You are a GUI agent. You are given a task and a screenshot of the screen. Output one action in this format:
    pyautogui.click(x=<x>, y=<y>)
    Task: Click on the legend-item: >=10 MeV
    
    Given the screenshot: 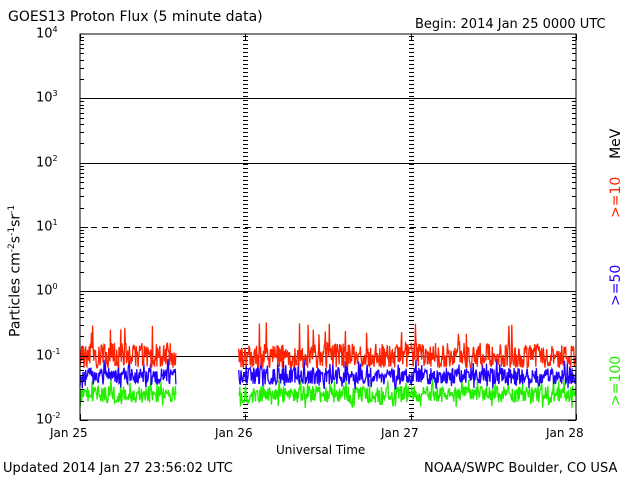 What is the action you would take?
    pyautogui.click(x=616, y=173)
    